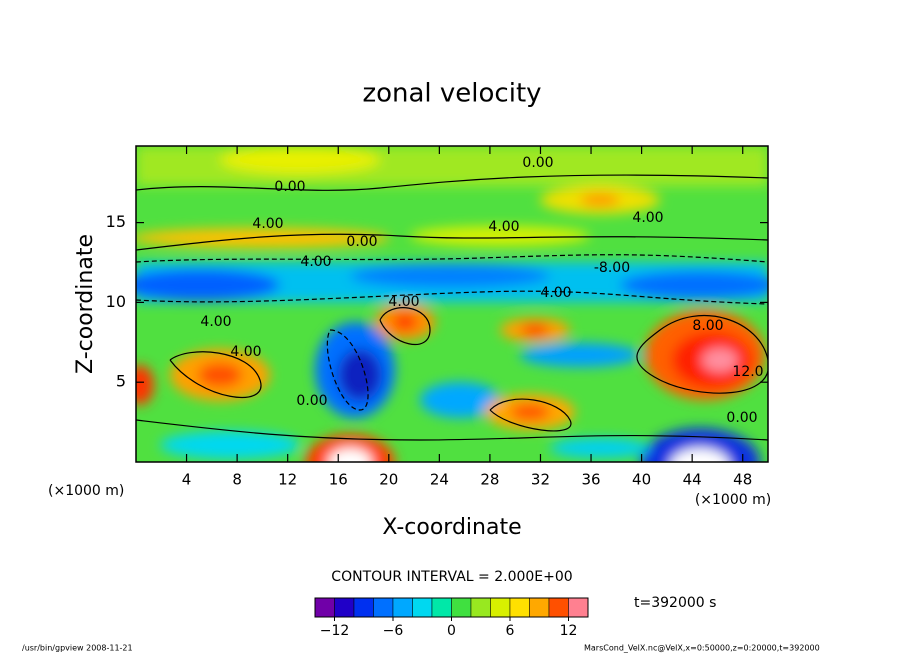 This screenshot has height=654, width=904. What do you see at coordinates (338, 480) in the screenshot?
I see `x-tick-label: 16` at bounding box center [338, 480].